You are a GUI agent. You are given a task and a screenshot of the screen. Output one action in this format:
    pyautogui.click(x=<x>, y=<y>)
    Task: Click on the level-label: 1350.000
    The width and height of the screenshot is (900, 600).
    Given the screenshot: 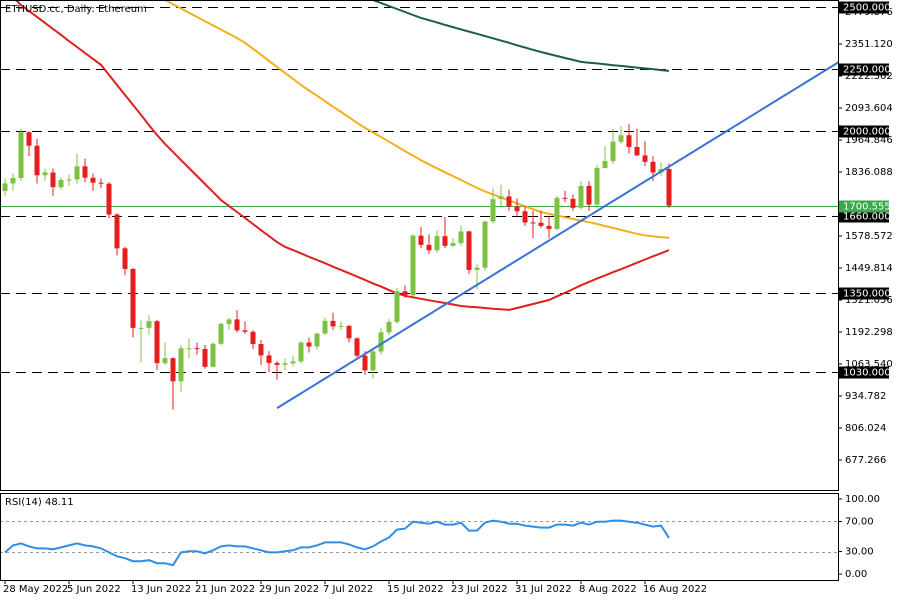 What is the action you would take?
    pyautogui.click(x=867, y=294)
    